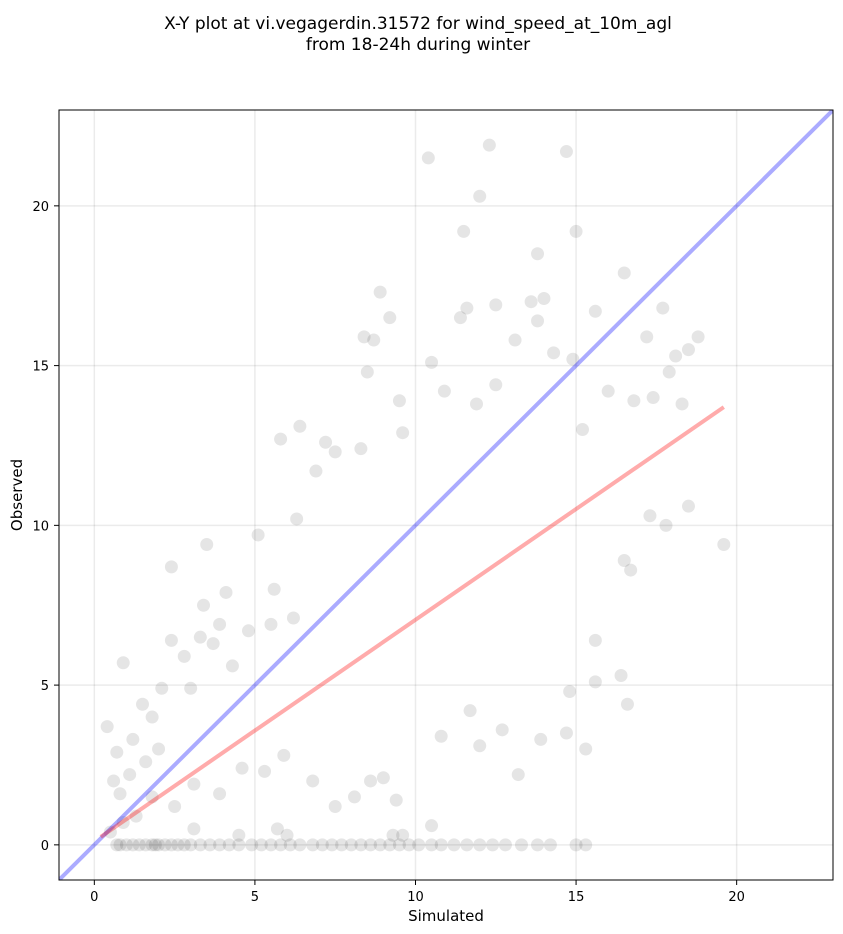 The width and height of the screenshot is (843, 934). What do you see at coordinates (576, 897) in the screenshot?
I see `x-tick-label: 15` at bounding box center [576, 897].